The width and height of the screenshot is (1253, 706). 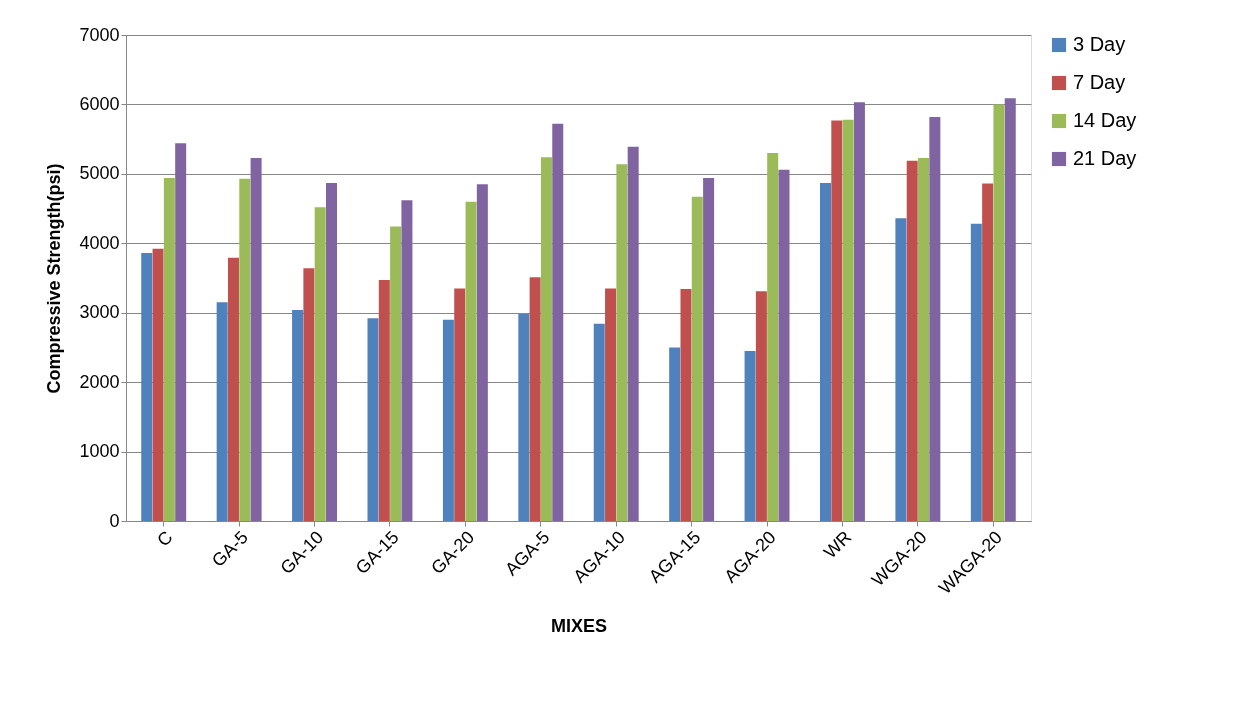 I want to click on x-axis-title: MIXES, so click(x=579, y=626).